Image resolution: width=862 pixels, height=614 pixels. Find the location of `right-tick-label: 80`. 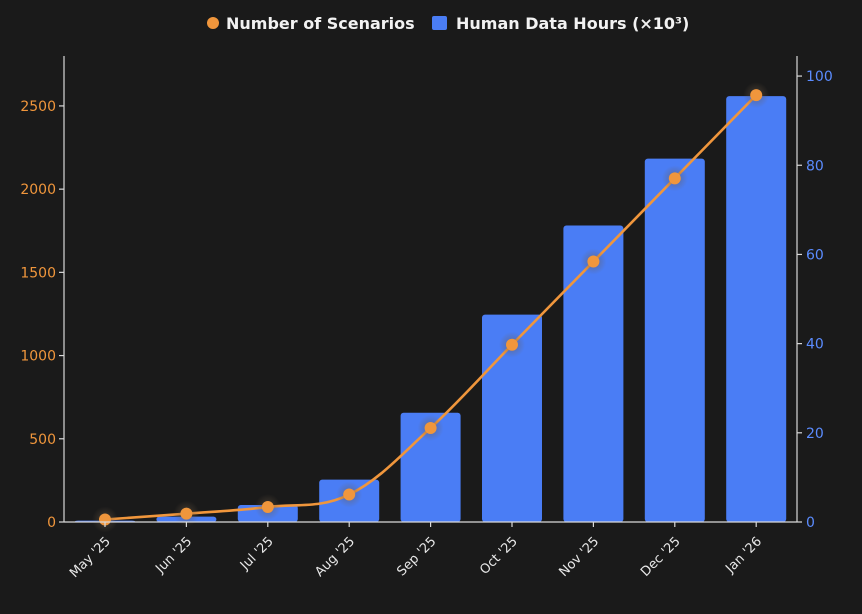

right-tick-label: 80 is located at coordinates (815, 166).